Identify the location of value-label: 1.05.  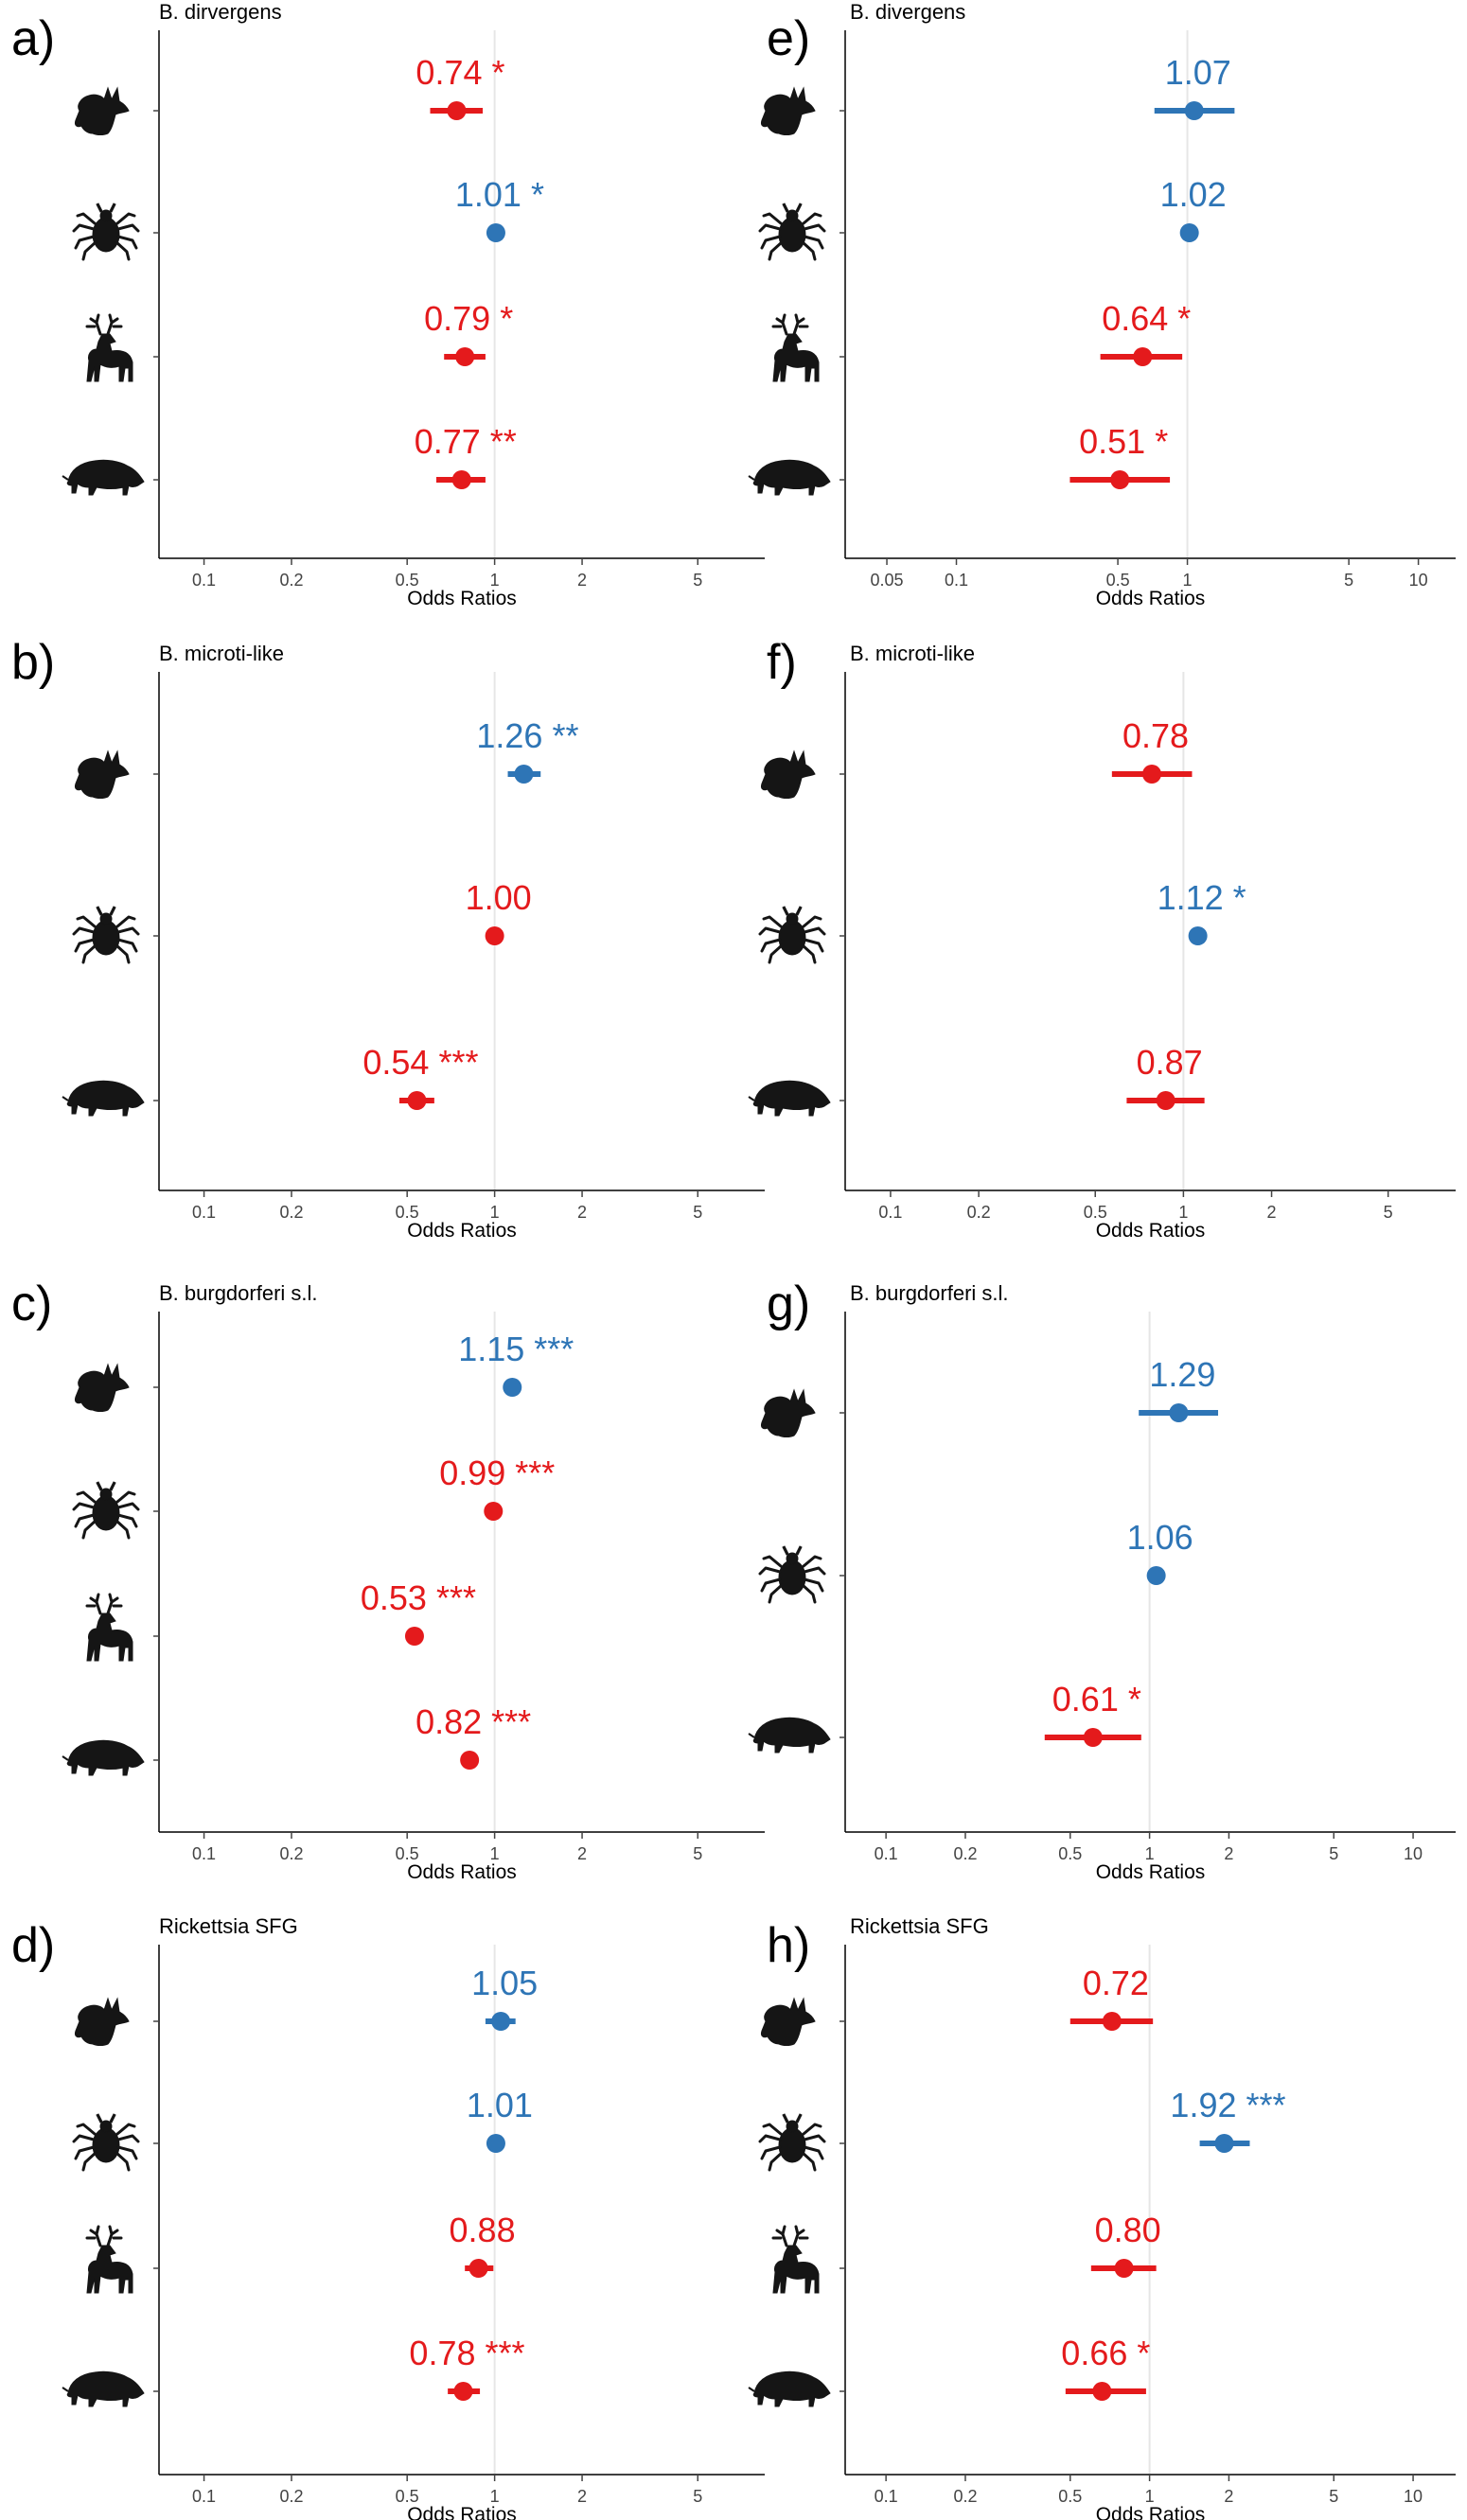
(504, 1983).